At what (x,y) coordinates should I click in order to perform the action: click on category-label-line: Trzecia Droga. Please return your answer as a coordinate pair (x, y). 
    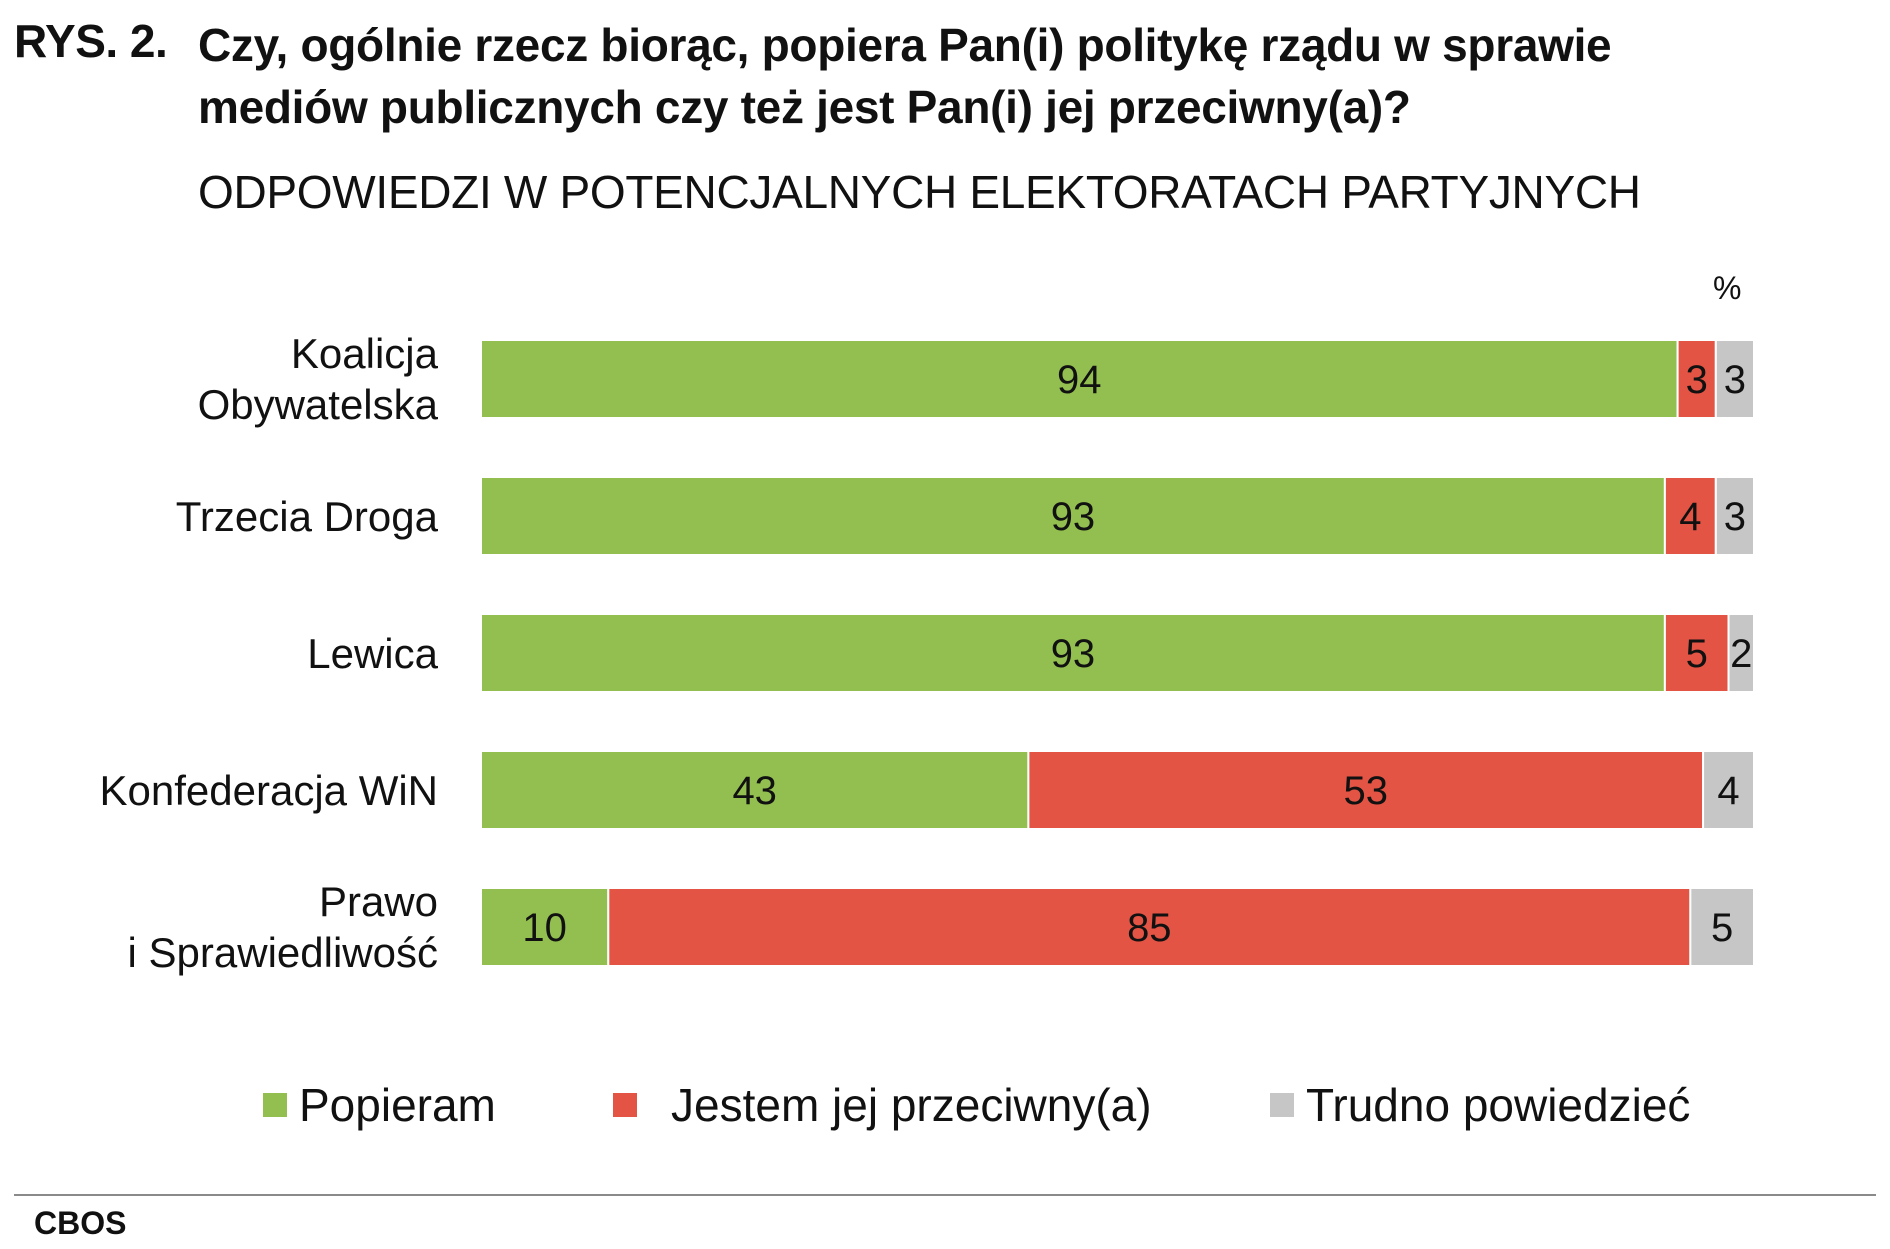
    Looking at the image, I should click on (306, 516).